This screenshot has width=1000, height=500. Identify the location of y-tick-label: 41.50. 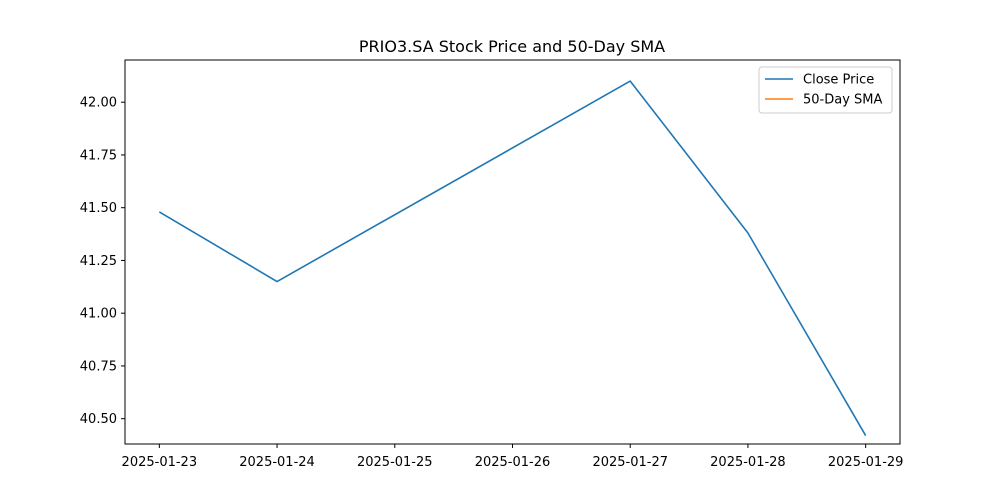
(98, 208).